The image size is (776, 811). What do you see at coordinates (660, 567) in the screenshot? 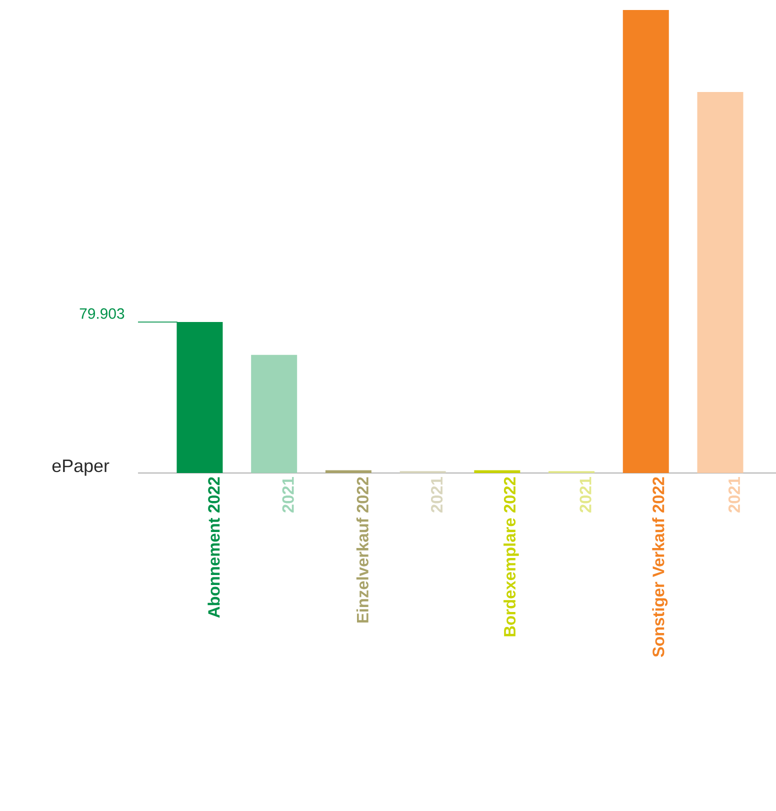
I see `x-tick-label: Sonstiger Verkauf 2022` at bounding box center [660, 567].